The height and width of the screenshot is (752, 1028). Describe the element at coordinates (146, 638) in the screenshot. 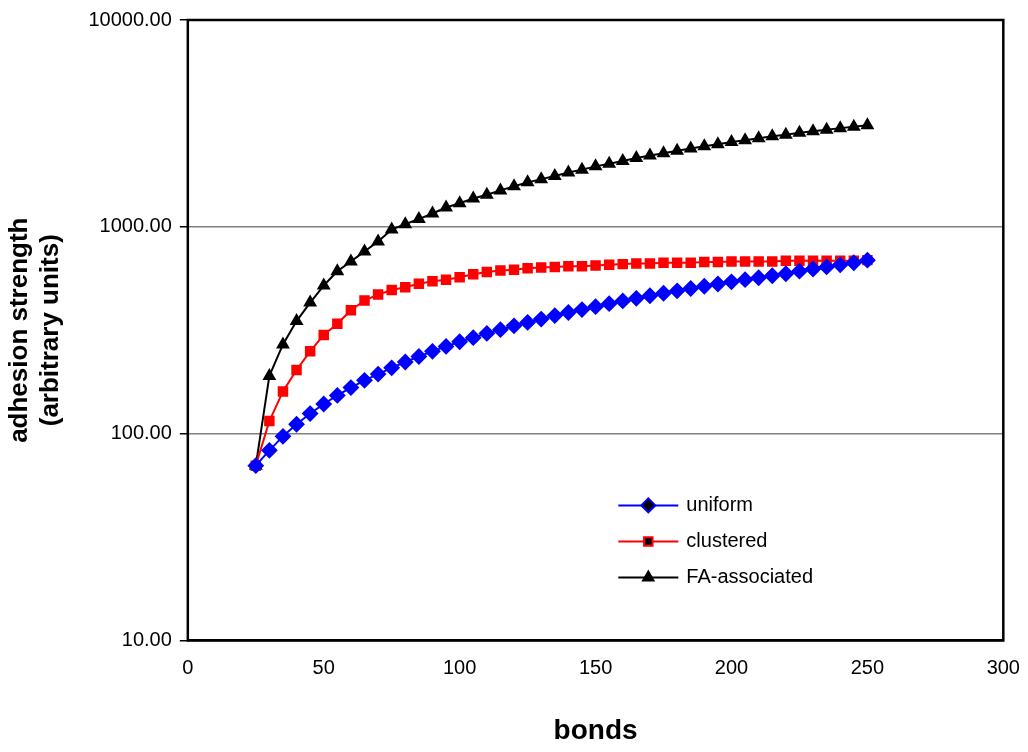

I see `y-tick-label: 10.00` at that location.